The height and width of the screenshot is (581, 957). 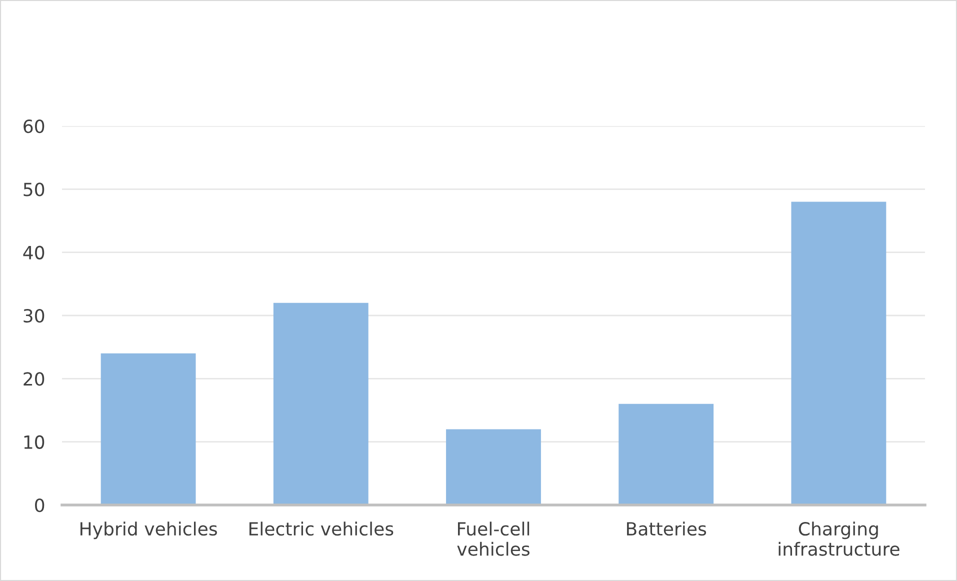 What do you see at coordinates (839, 539) in the screenshot?
I see `x-tick-label: Charging infrastructure` at bounding box center [839, 539].